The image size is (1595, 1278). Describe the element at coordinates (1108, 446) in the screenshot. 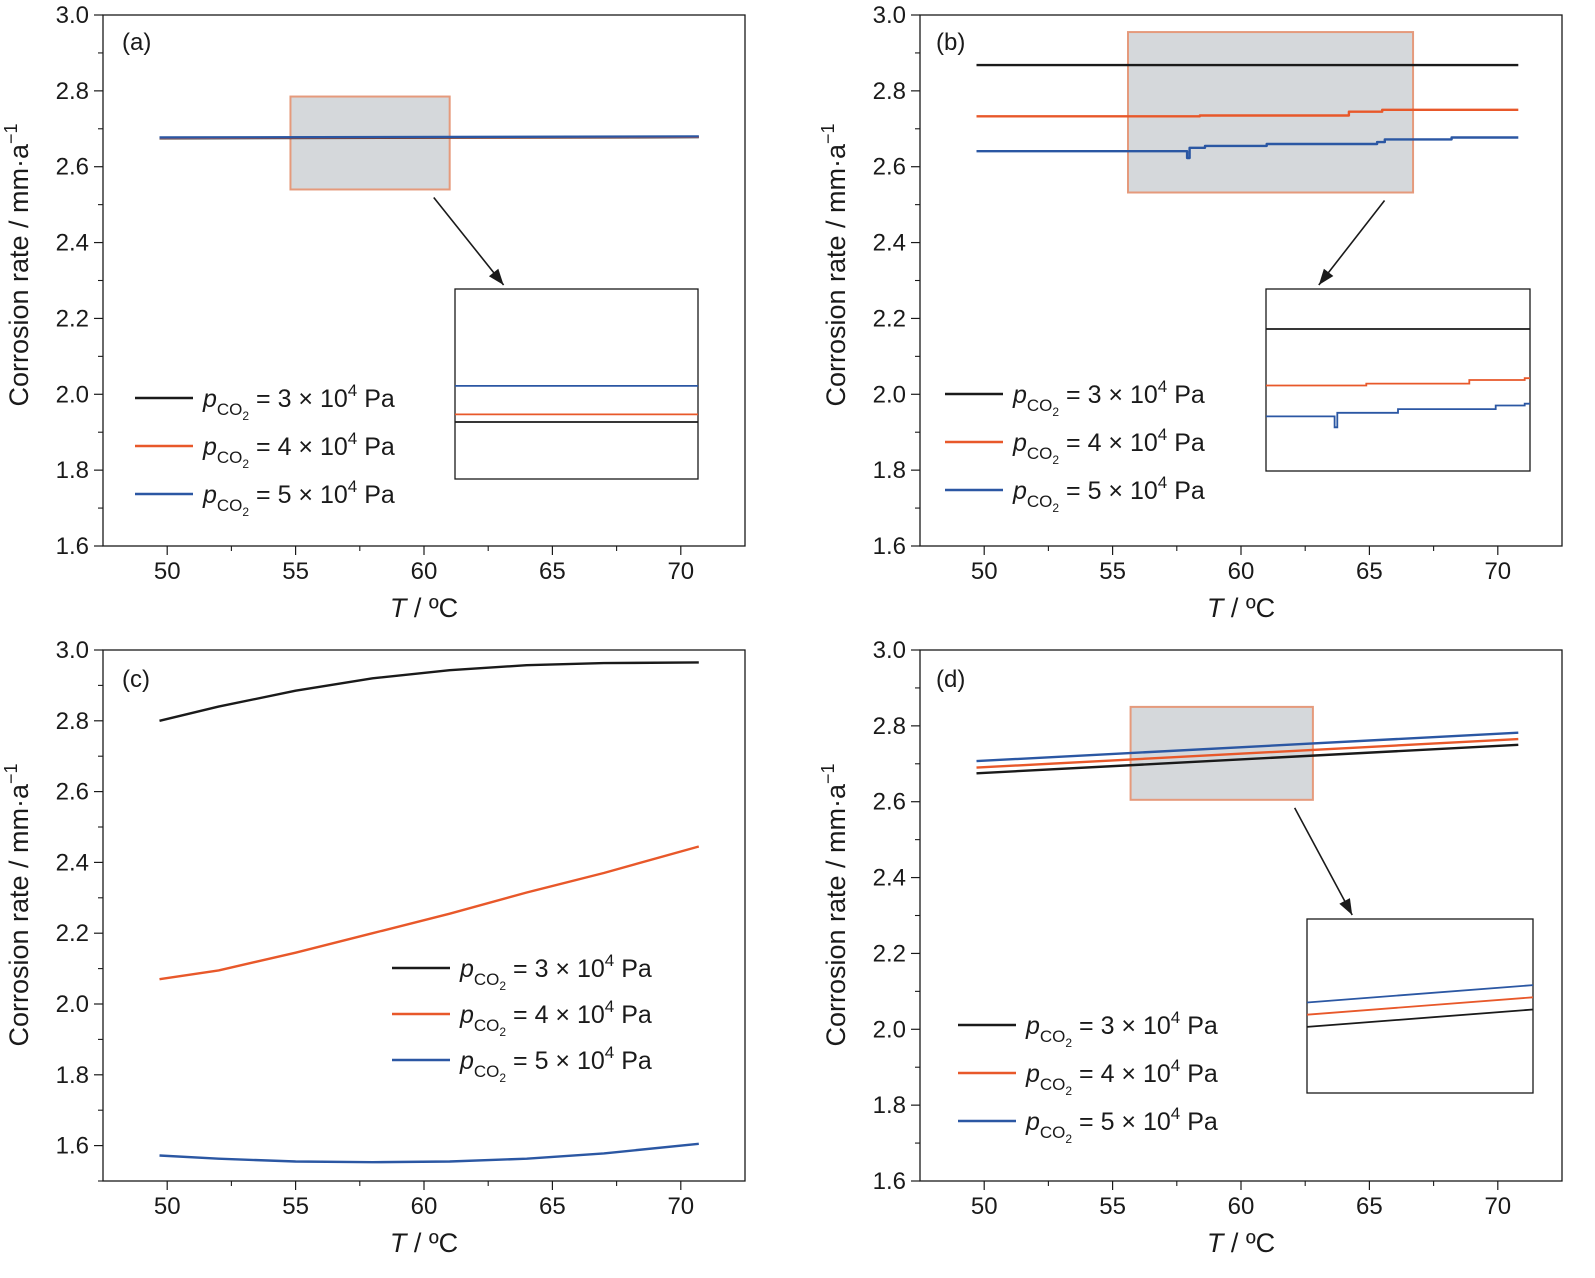

I see `legend-entry: pCO2 = 4 × 104 Pa` at that location.